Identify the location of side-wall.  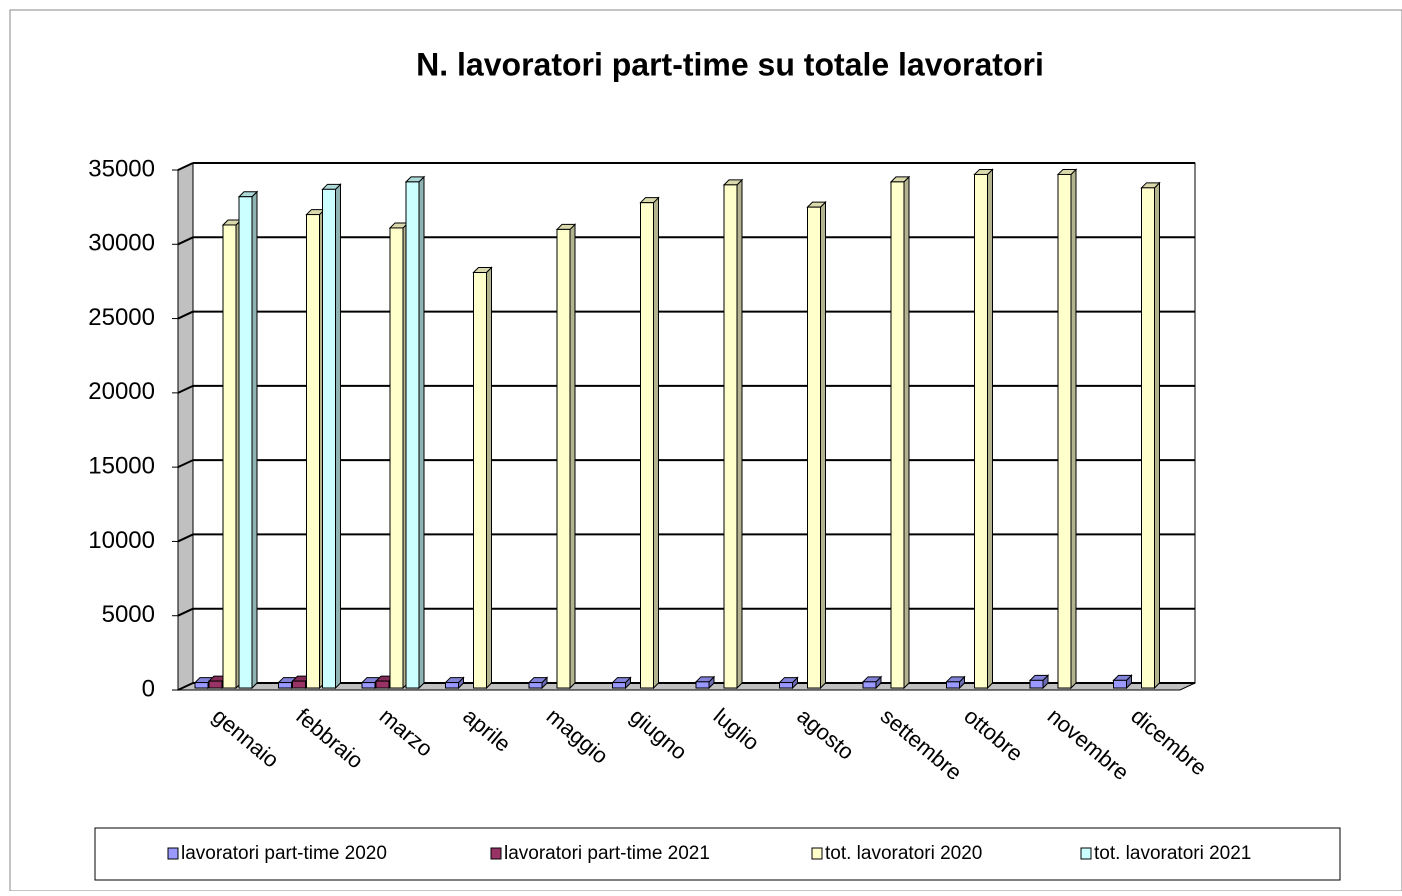
(185, 426).